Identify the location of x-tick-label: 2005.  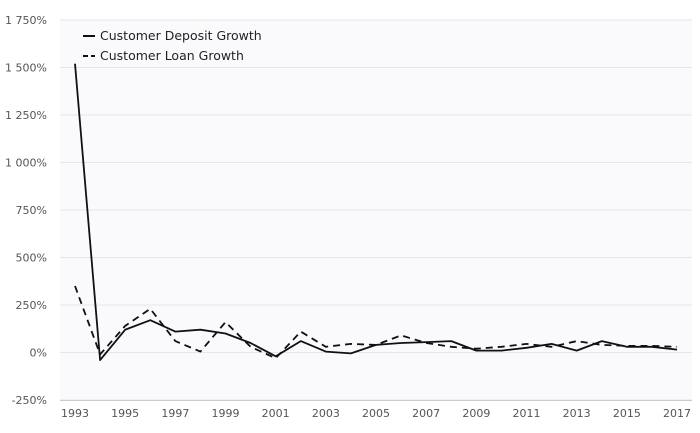
(376, 413).